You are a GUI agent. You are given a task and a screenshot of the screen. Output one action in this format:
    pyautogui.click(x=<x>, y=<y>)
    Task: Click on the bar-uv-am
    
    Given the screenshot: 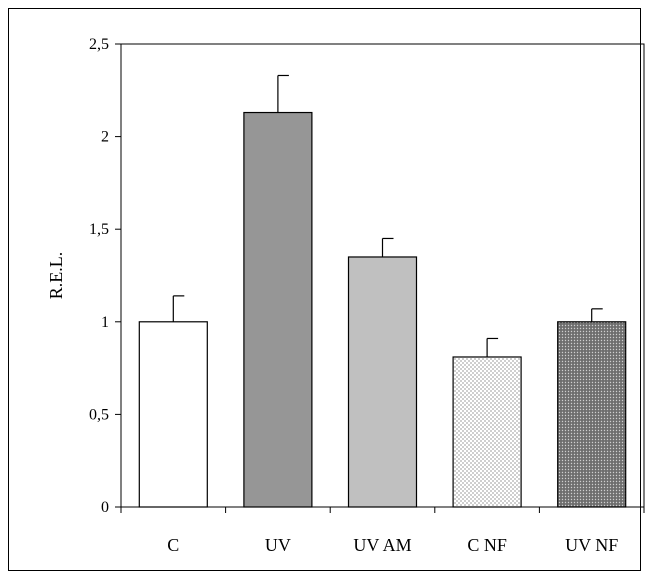 What is the action you would take?
    pyautogui.click(x=382, y=382)
    